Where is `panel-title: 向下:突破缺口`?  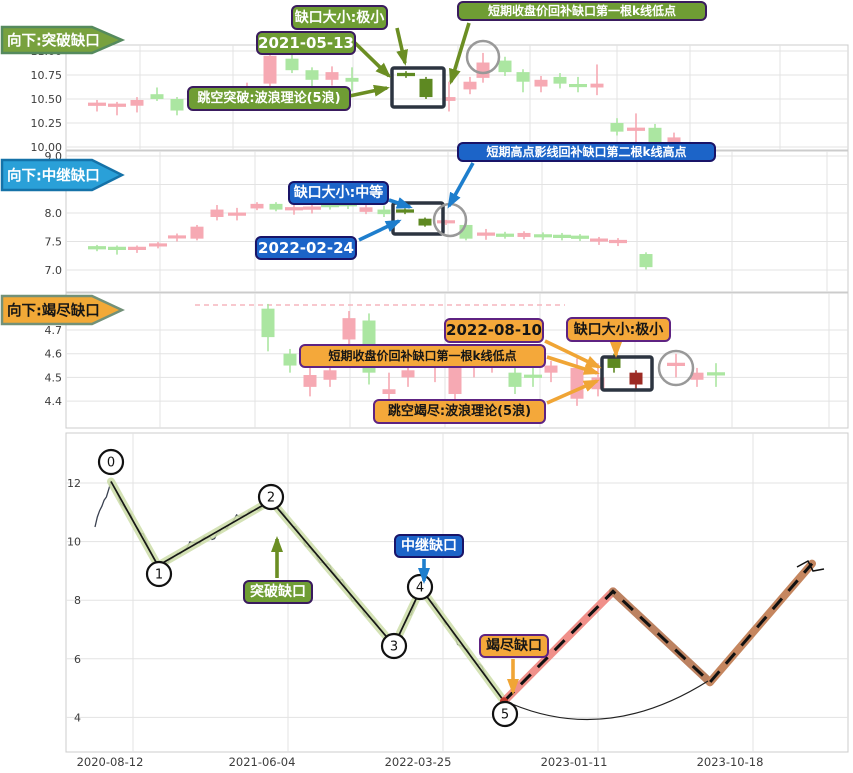 panel-title: 向下:突破缺口 is located at coordinates (53, 41).